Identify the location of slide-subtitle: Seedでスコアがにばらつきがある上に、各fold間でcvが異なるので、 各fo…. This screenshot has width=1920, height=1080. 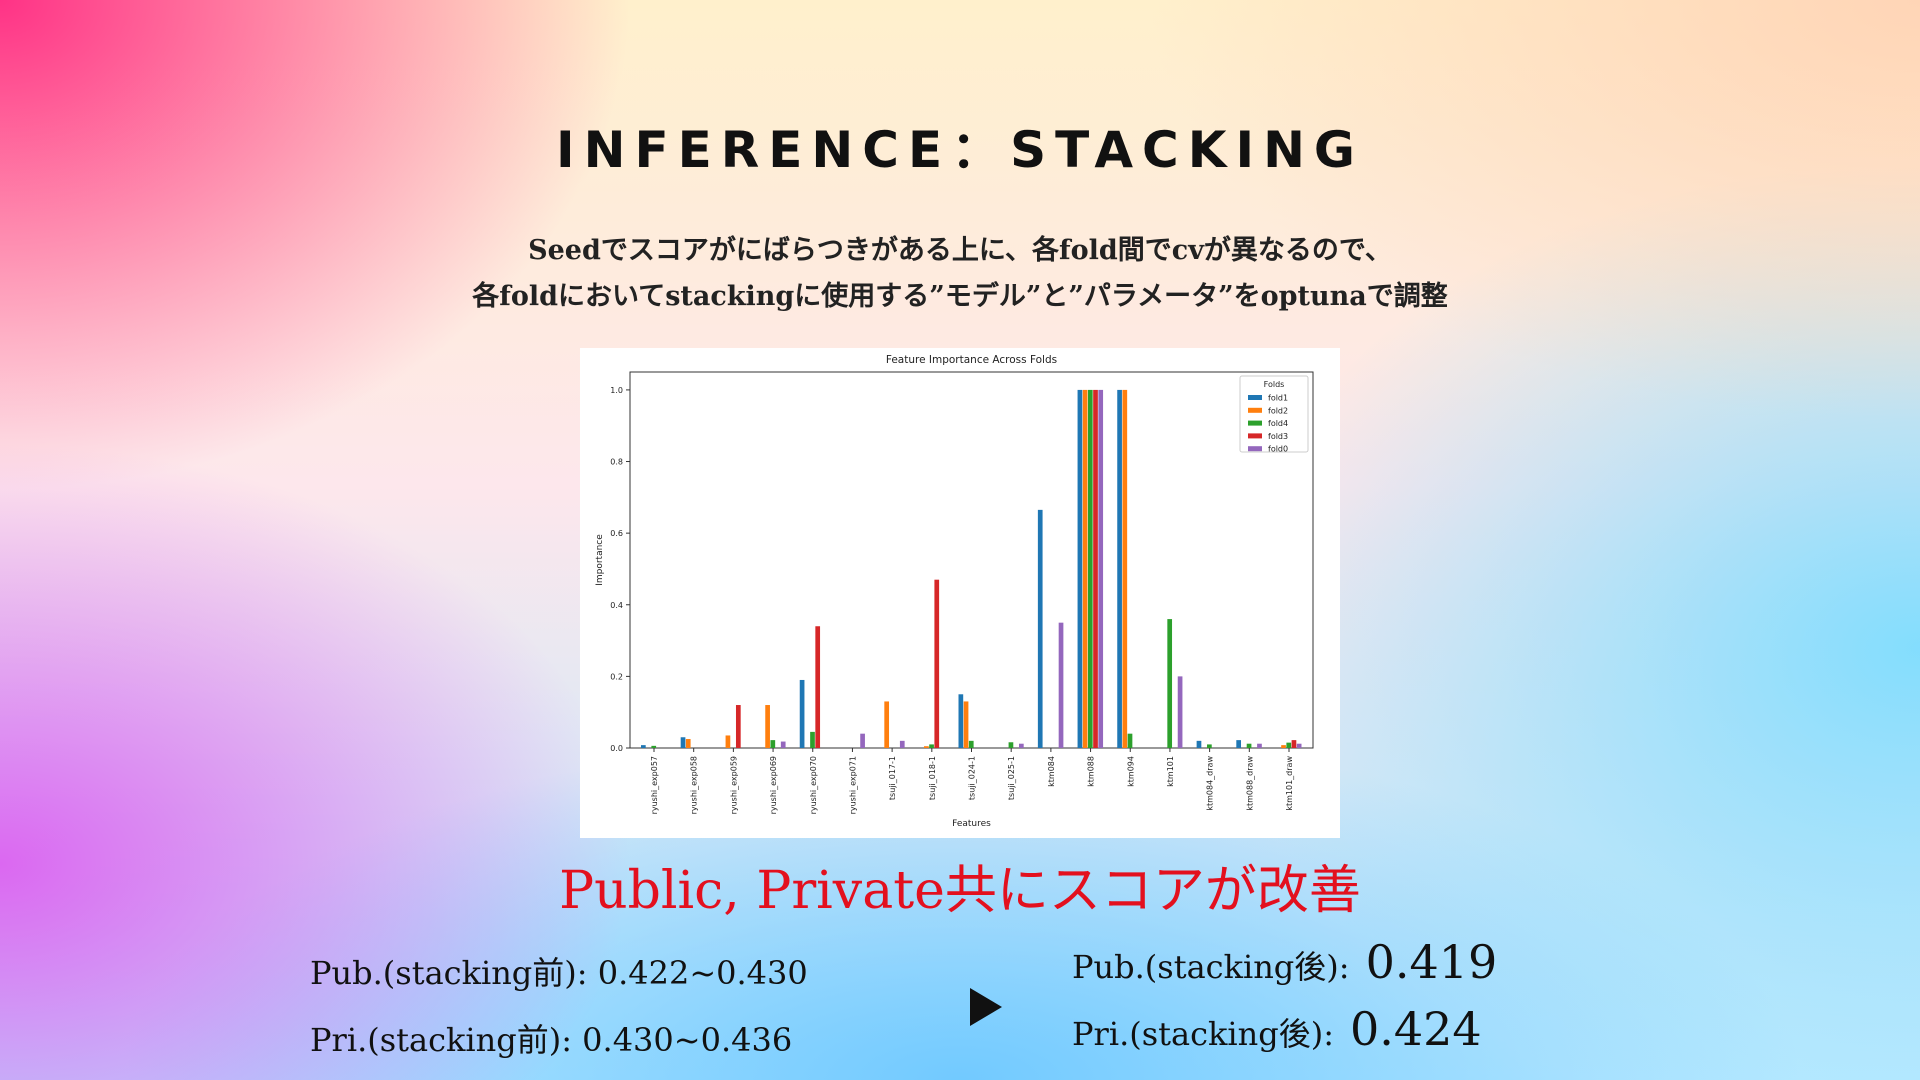
(960, 274).